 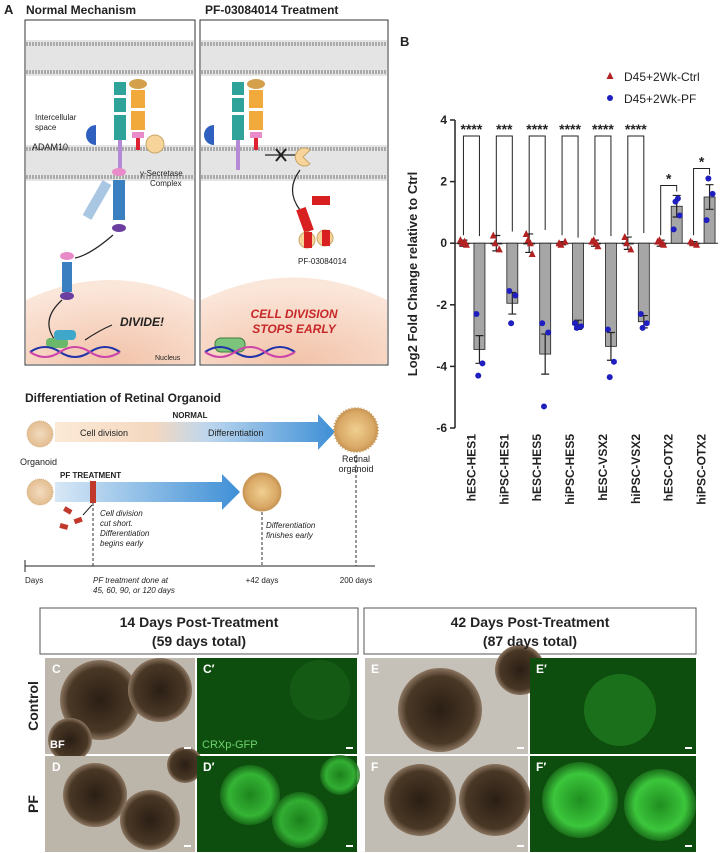 What do you see at coordinates (504, 469) in the screenshot?
I see `x-tick-label: hiPSC-HES1` at bounding box center [504, 469].